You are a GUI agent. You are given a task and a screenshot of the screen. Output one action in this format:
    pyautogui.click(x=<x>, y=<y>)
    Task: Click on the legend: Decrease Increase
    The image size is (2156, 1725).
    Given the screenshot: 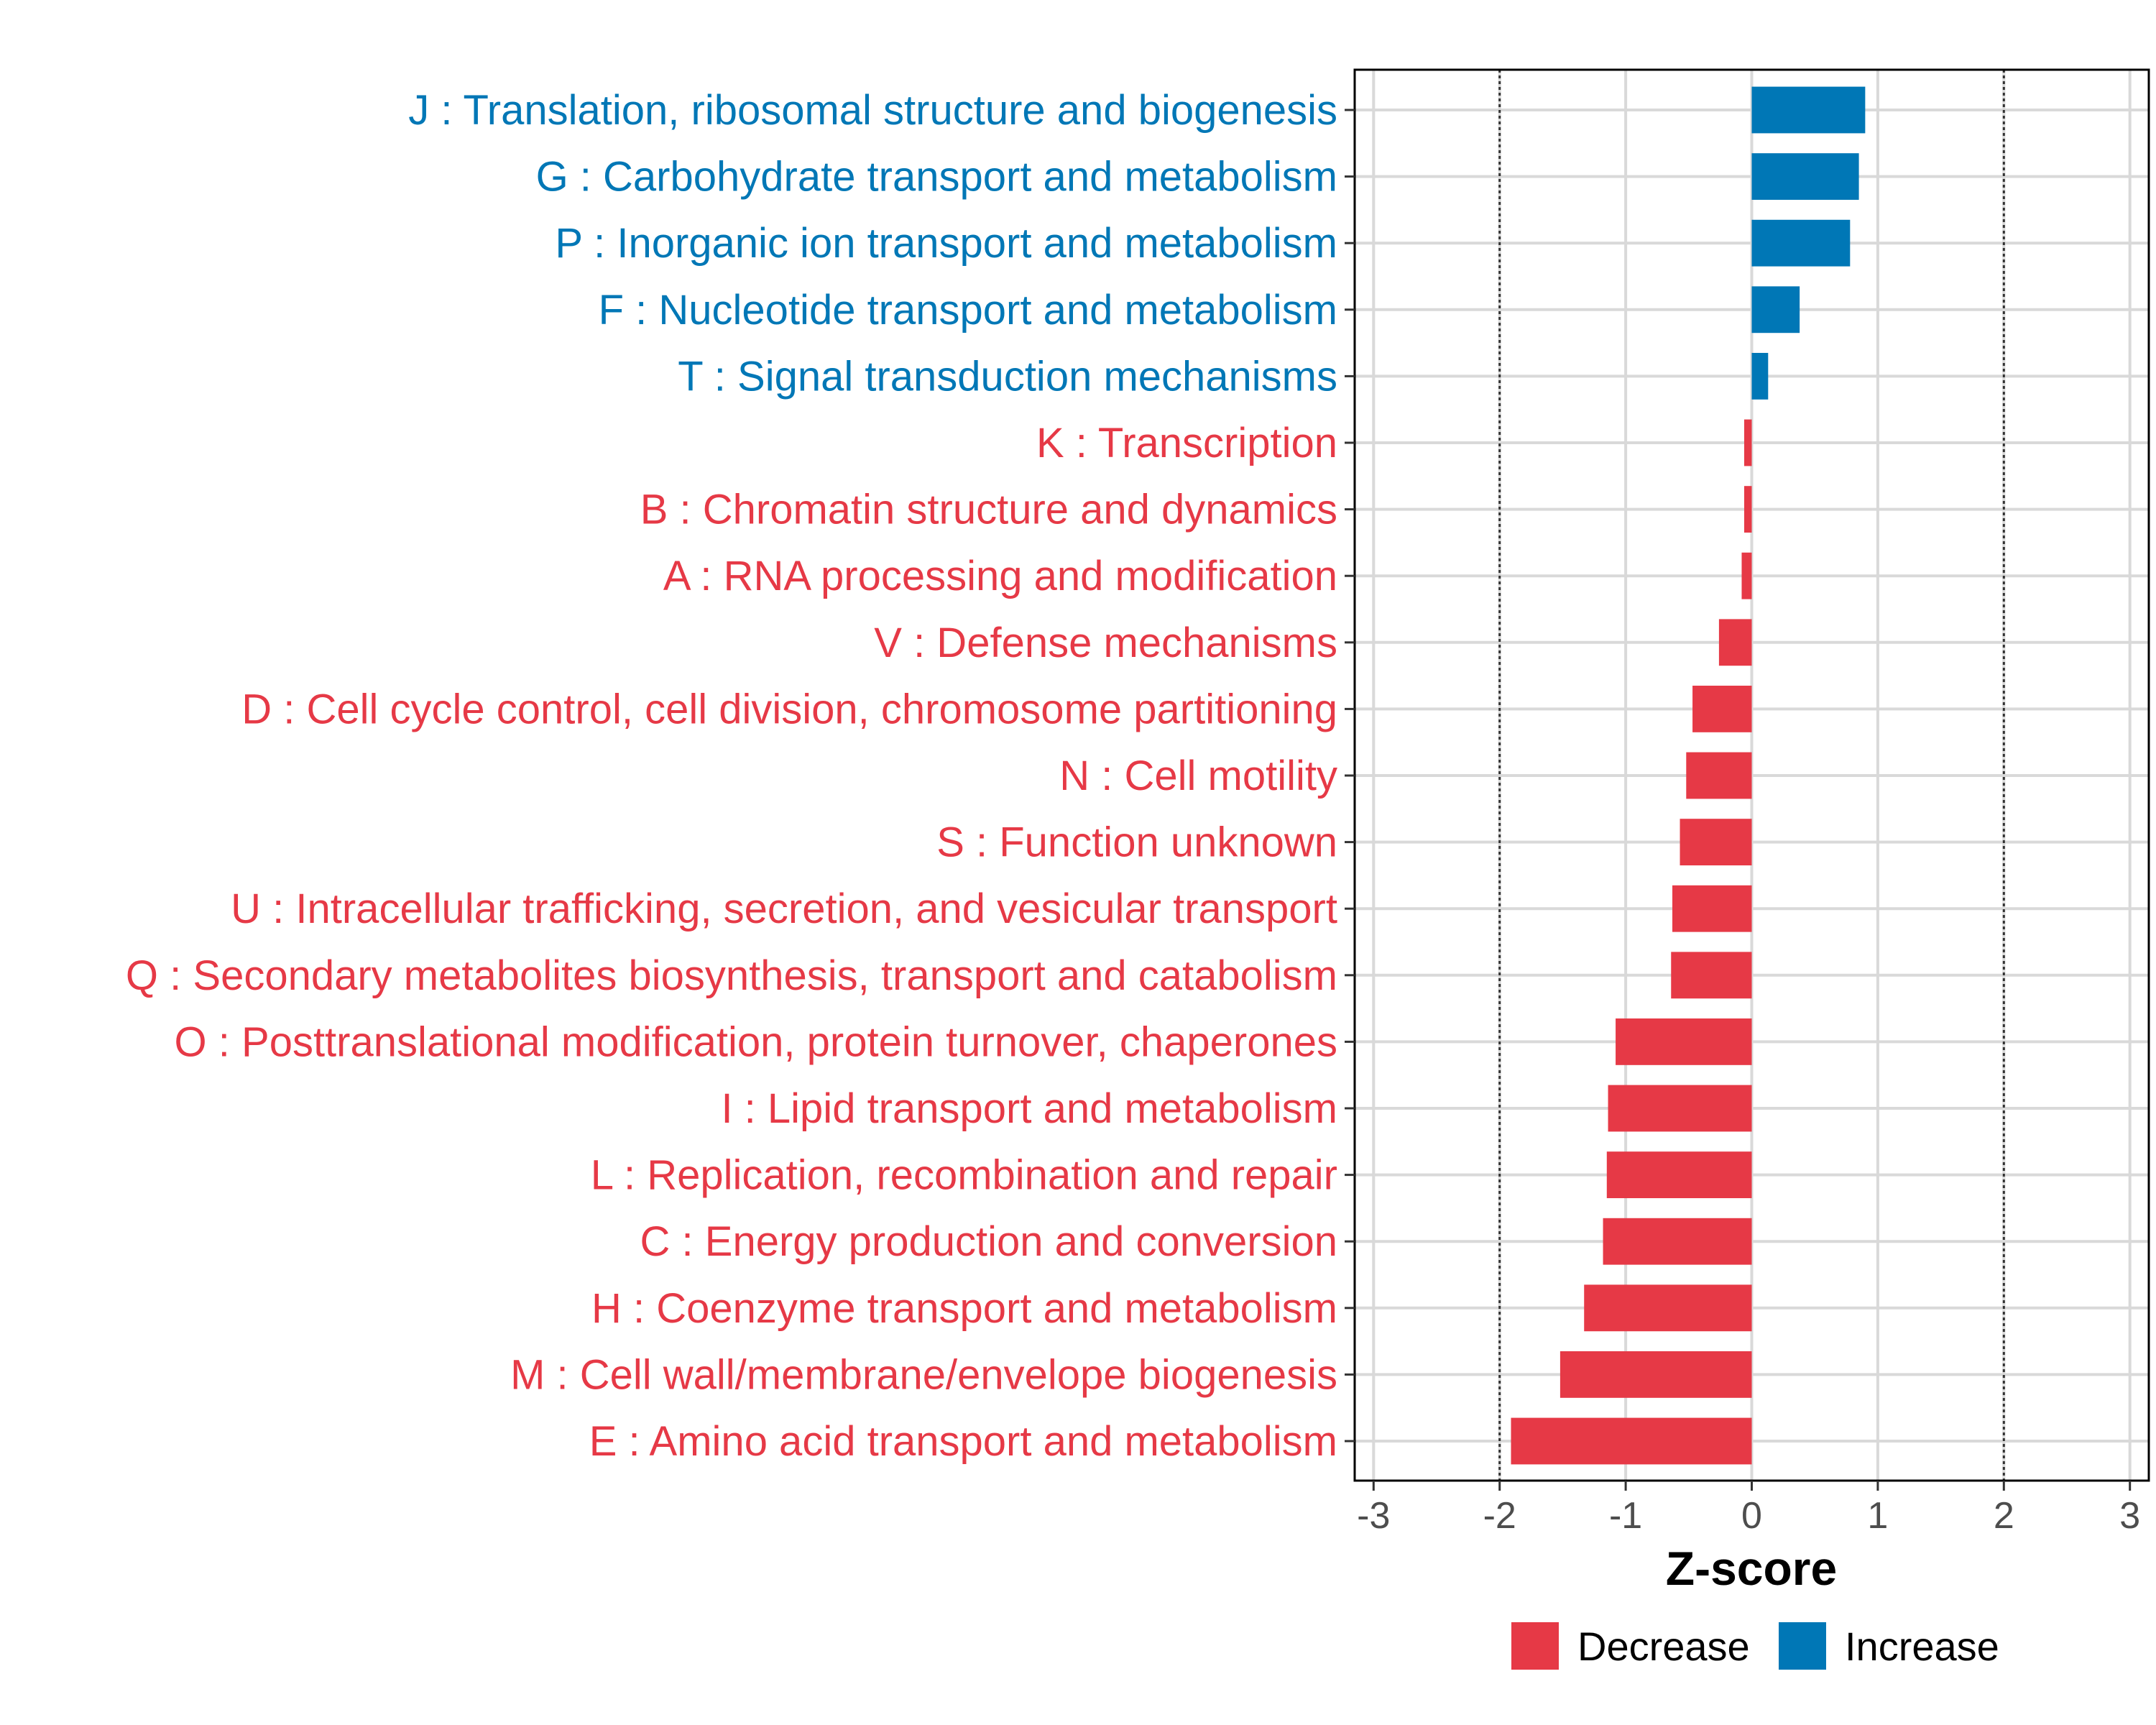 What is the action you would take?
    pyautogui.click(x=1755, y=1646)
    